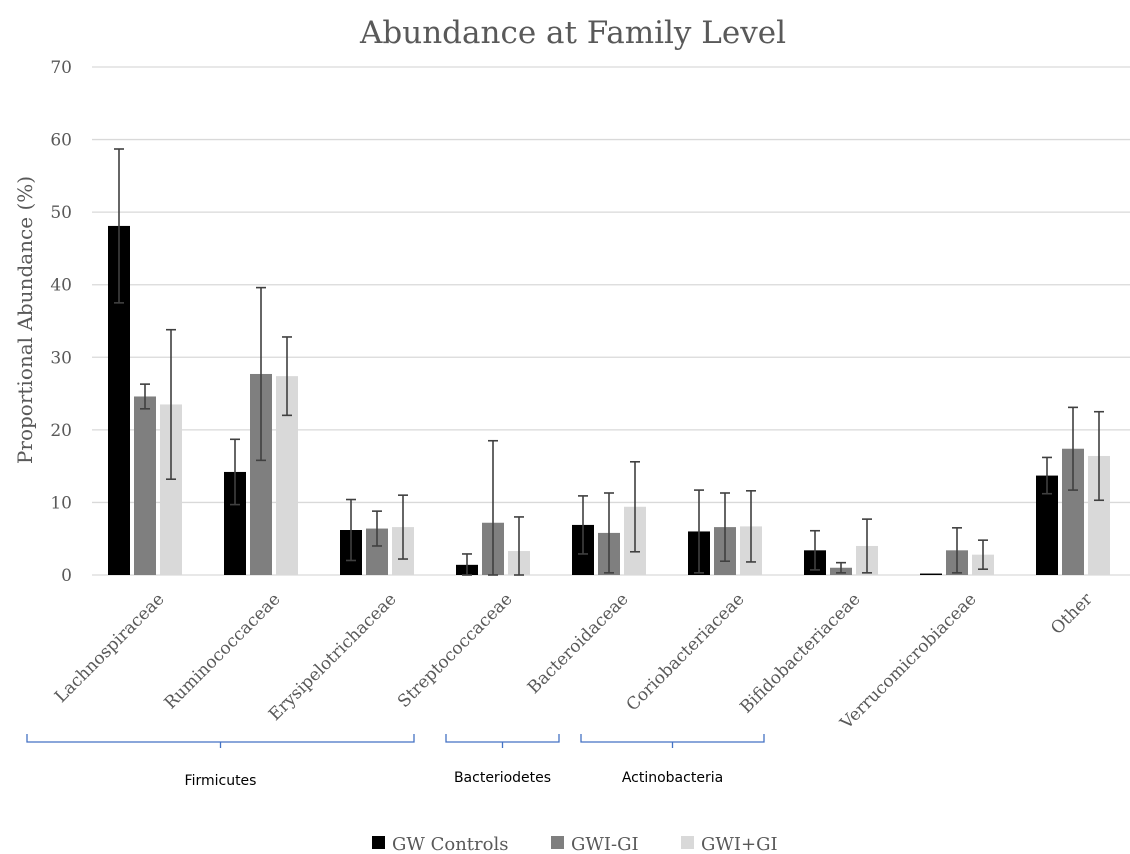 This screenshot has height=854, width=1130. What do you see at coordinates (672, 778) in the screenshot?
I see `group-label: Actinobacteria` at bounding box center [672, 778].